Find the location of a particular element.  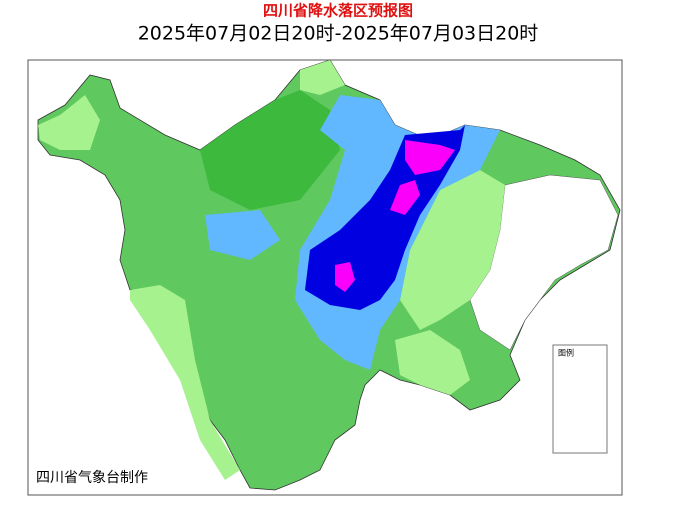

legend-title: 图例 is located at coordinates (566, 353).